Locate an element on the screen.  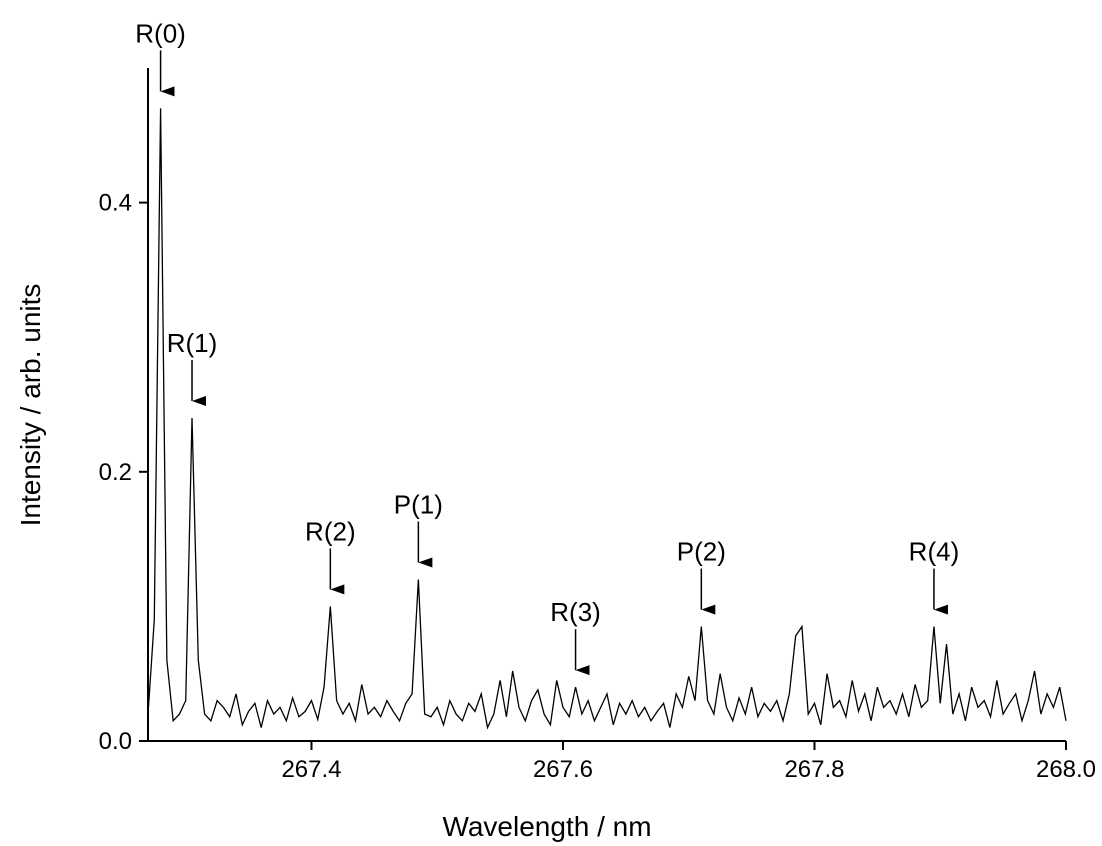
x-tick-label: 267.6 is located at coordinates (563, 769).